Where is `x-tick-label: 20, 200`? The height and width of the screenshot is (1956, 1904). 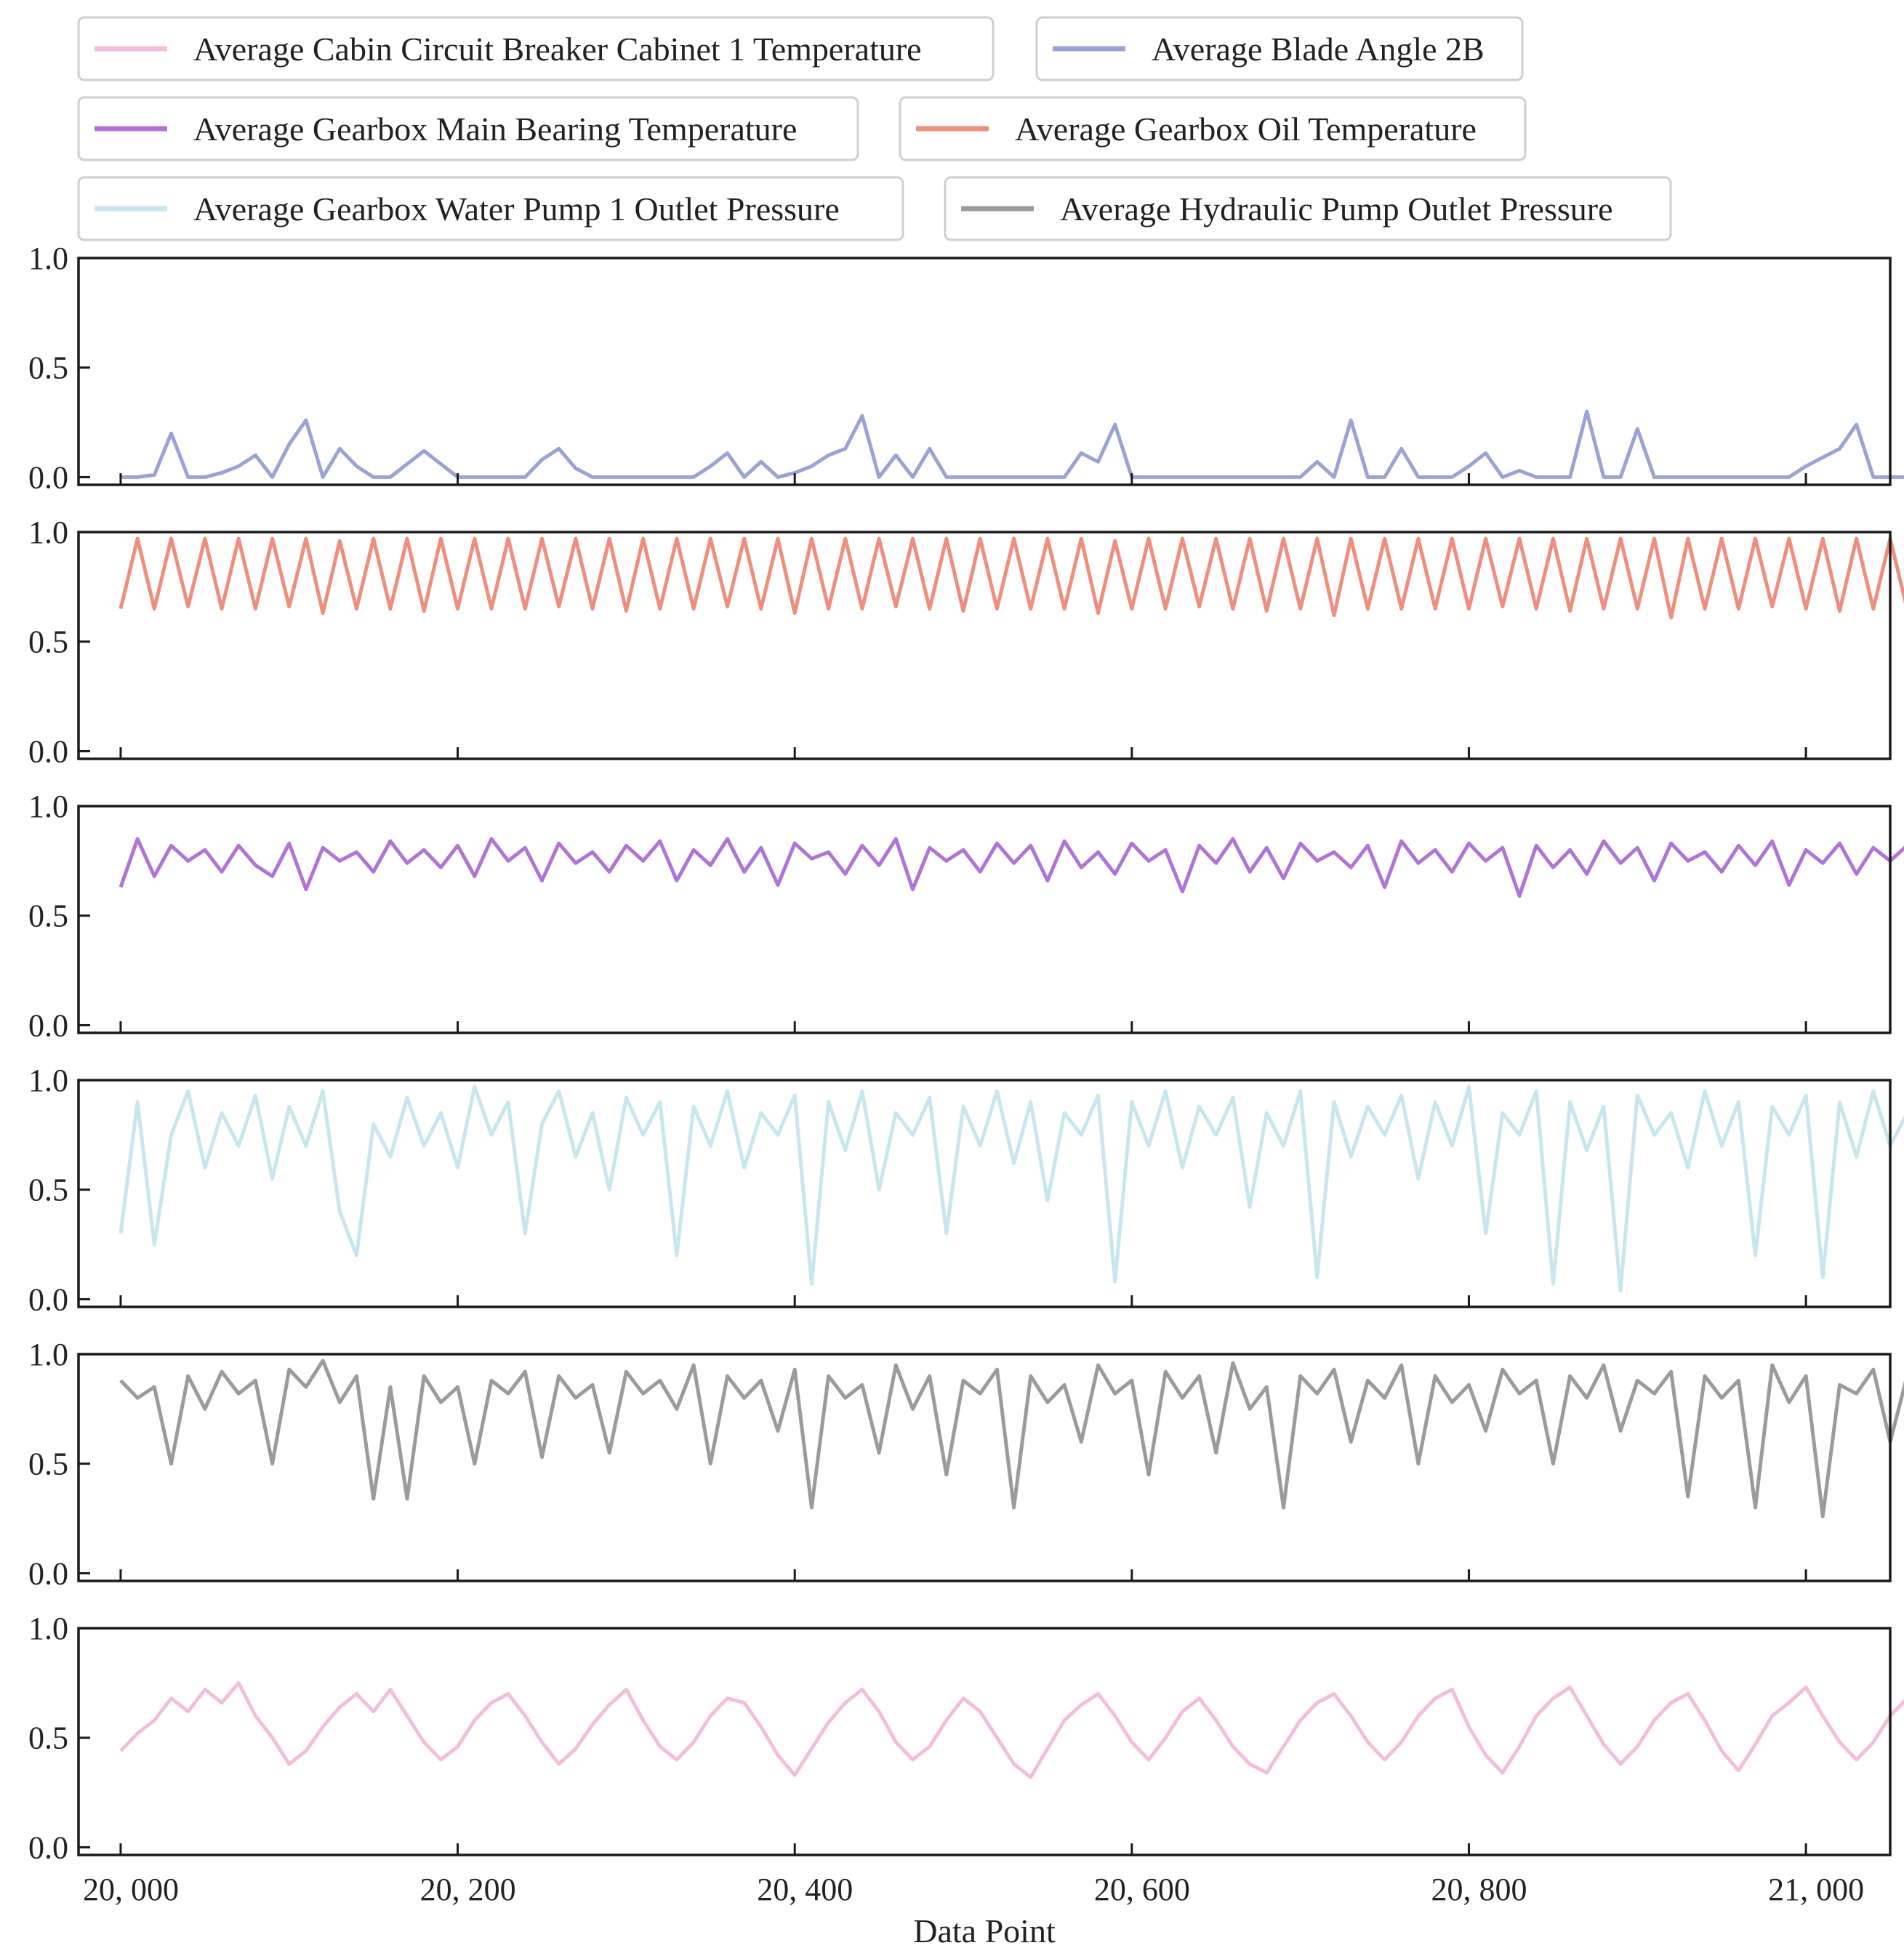 x-tick-label: 20, 200 is located at coordinates (468, 1889).